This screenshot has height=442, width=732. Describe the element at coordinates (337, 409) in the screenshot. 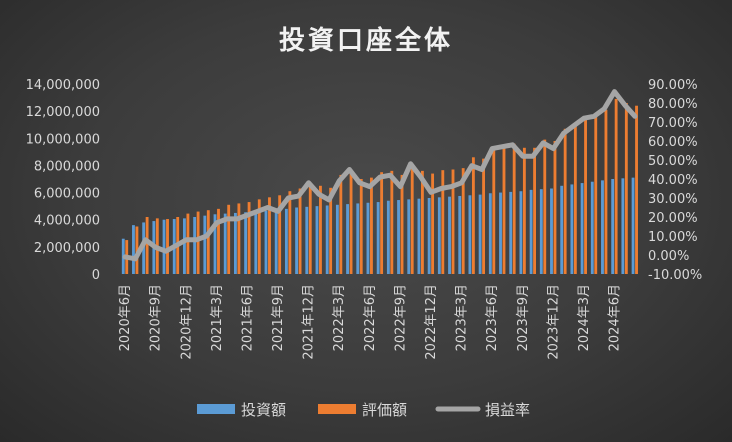

I see `legend-swatch-eval` at that location.